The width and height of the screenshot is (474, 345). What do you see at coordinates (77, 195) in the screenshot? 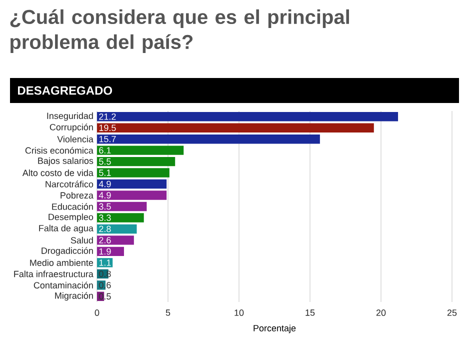
I see `y-tick-label: Pobreza` at bounding box center [77, 195].